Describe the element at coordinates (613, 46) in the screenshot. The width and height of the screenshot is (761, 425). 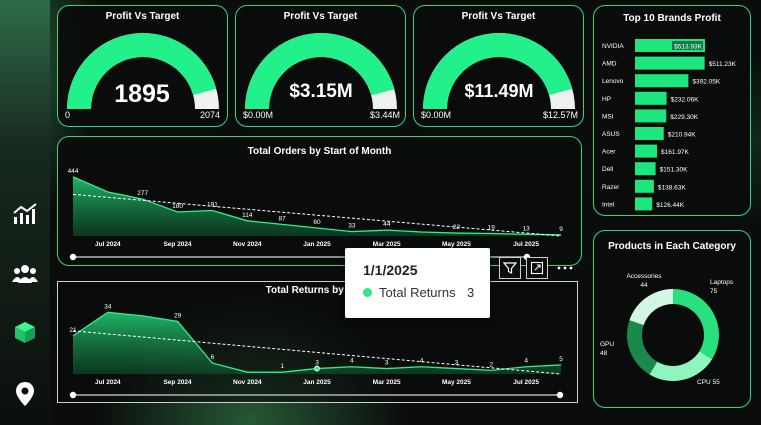
I see `brand-label: NVIDIA` at that location.